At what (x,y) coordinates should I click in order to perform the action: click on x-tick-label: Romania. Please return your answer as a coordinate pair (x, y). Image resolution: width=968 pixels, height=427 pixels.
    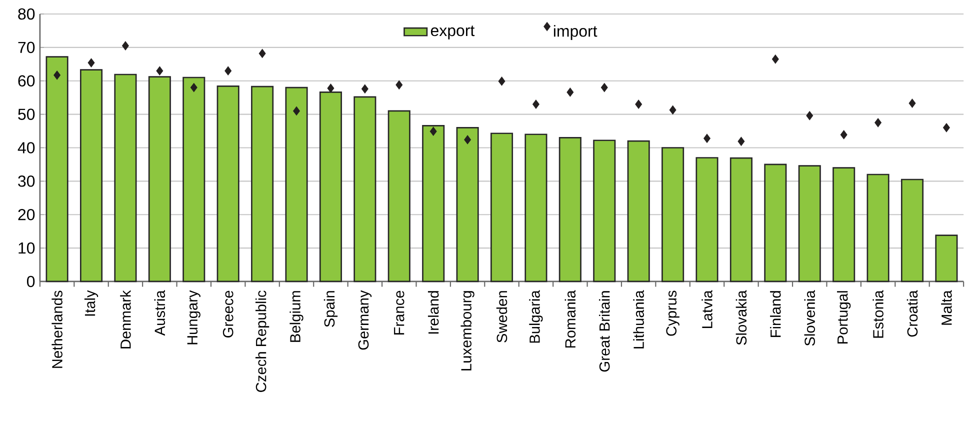
    Looking at the image, I should click on (570, 319).